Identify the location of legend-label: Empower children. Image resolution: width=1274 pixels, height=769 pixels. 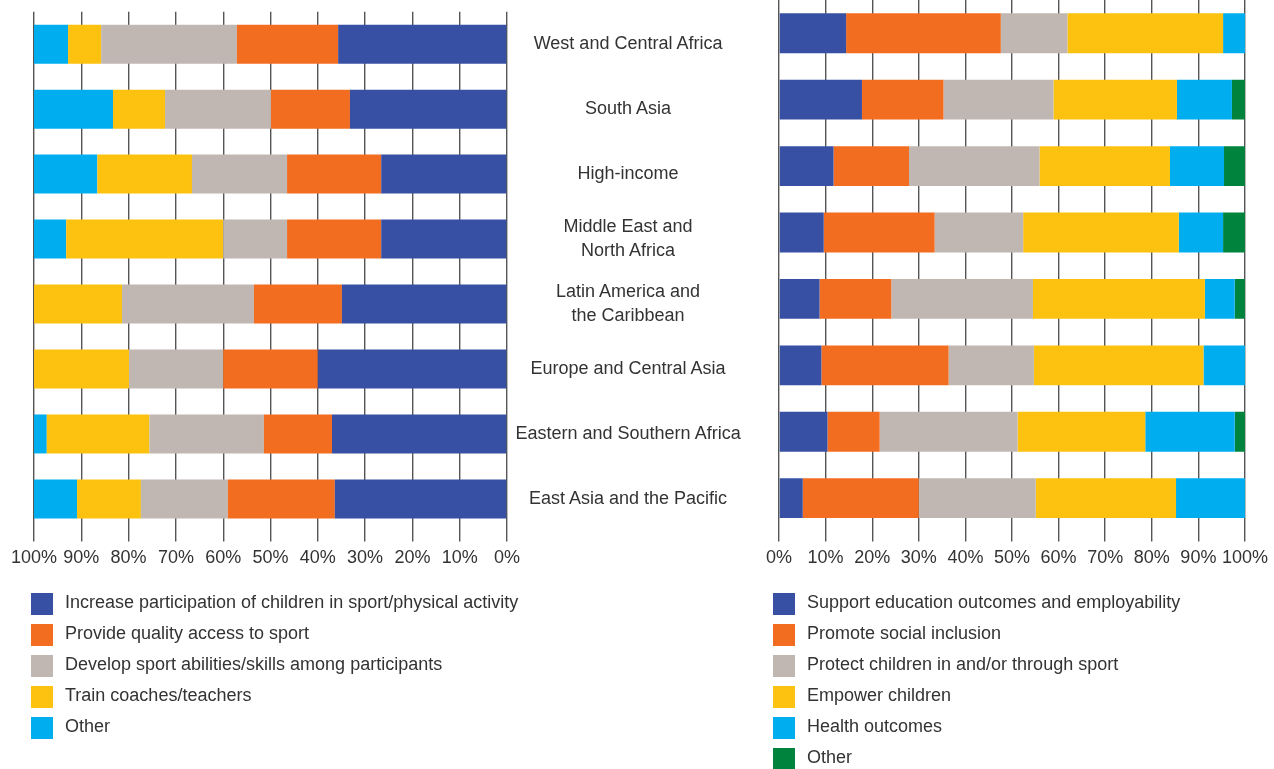
(879, 695).